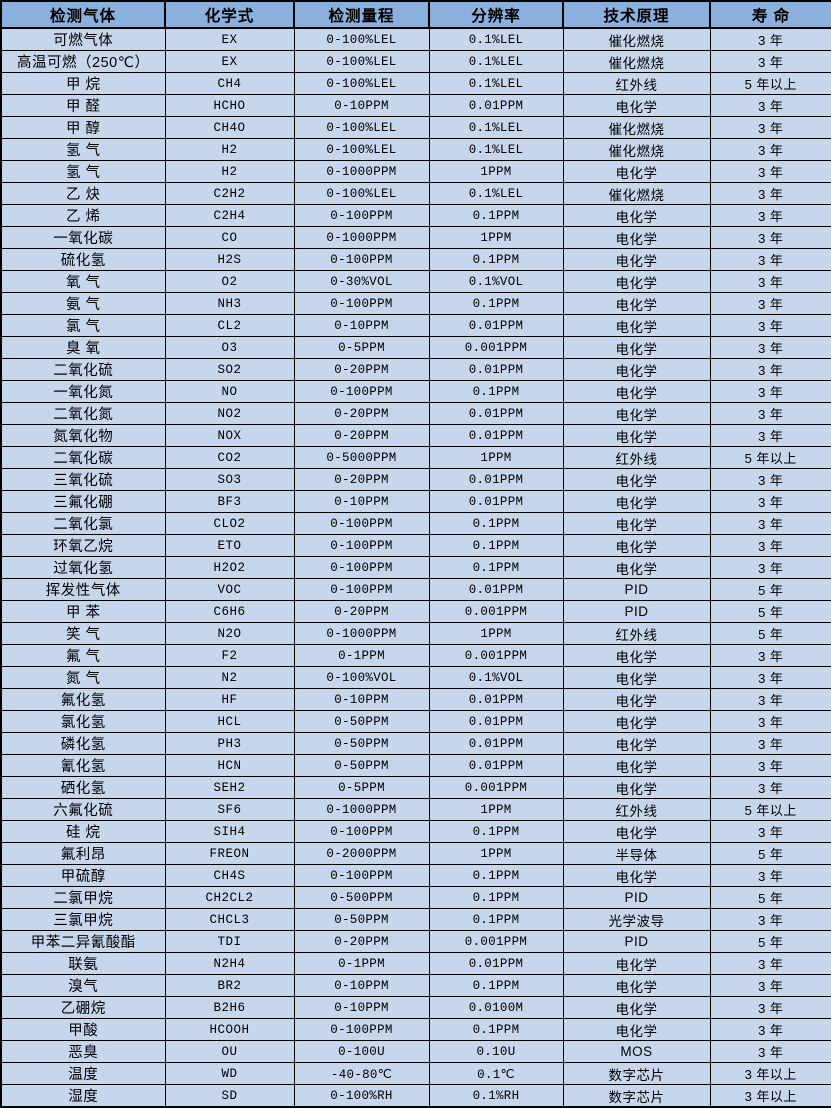 This screenshot has width=831, height=1108. Describe the element at coordinates (415, 545) in the screenshot. I see `table-row: 环氧乙烷 ETO 0-100PPM 0.1PPM 电化学 3 年` at that location.